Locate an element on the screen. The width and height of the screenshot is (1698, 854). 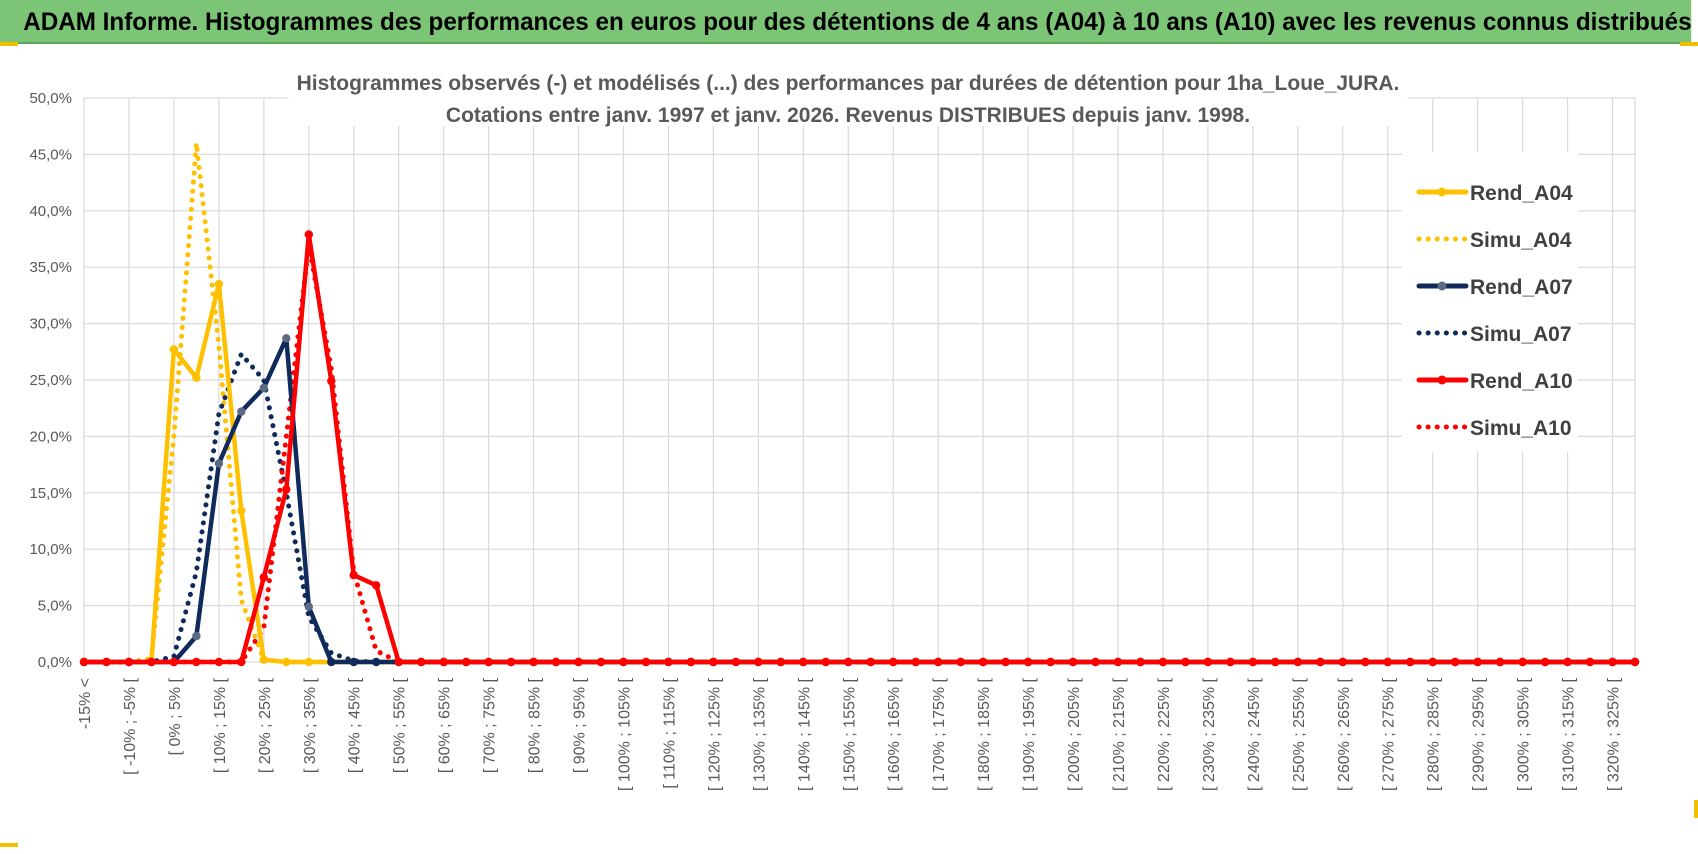
x-tick-label: [ 0% ; 5% [ is located at coordinates (175, 716).